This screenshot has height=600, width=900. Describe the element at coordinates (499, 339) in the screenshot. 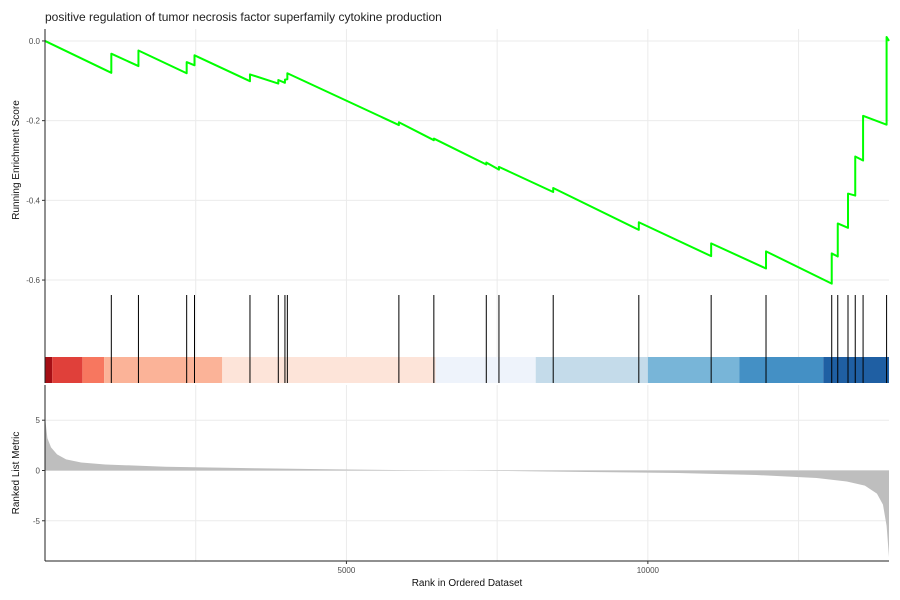

I see `gene-hit-lines` at that location.